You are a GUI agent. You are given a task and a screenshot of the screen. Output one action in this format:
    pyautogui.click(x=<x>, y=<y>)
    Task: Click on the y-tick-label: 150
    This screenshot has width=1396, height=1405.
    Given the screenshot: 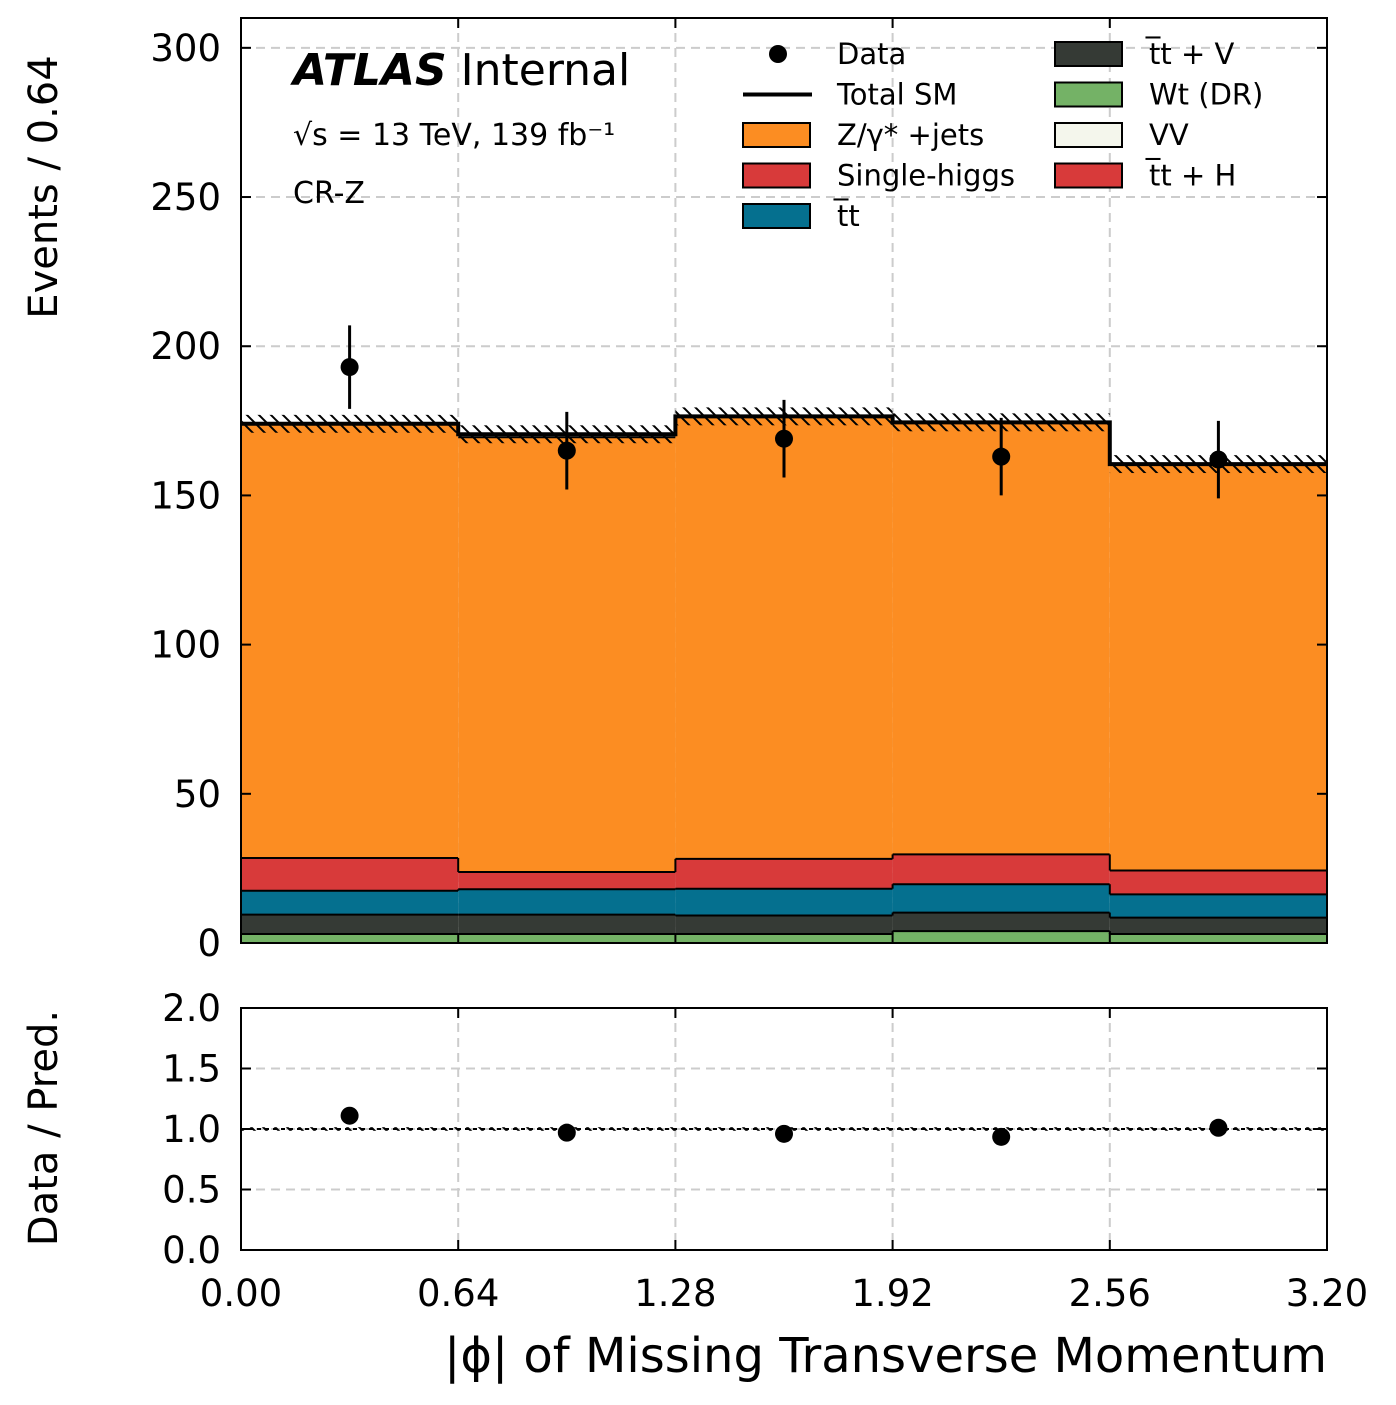 What is the action you would take?
    pyautogui.click(x=185, y=495)
    